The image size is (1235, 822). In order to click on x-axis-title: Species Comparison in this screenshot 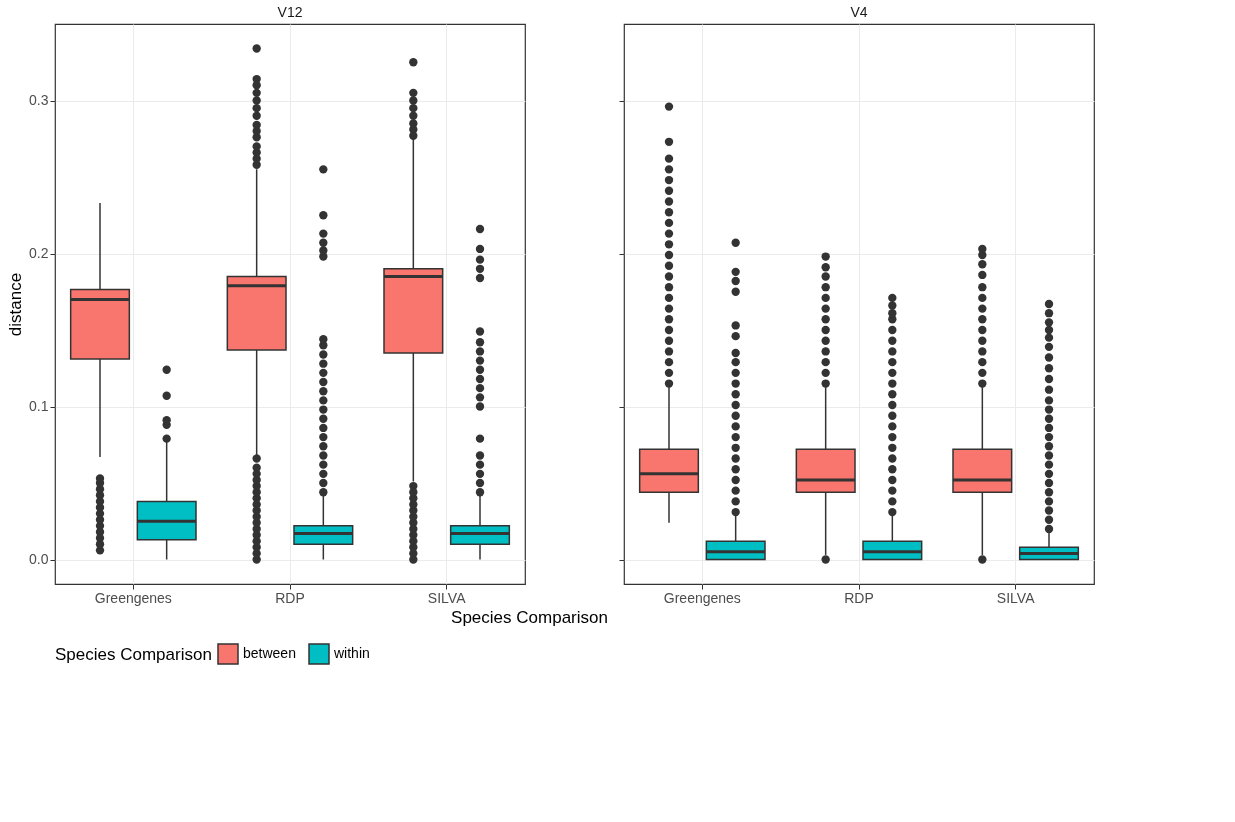, I will do `click(529, 617)`.